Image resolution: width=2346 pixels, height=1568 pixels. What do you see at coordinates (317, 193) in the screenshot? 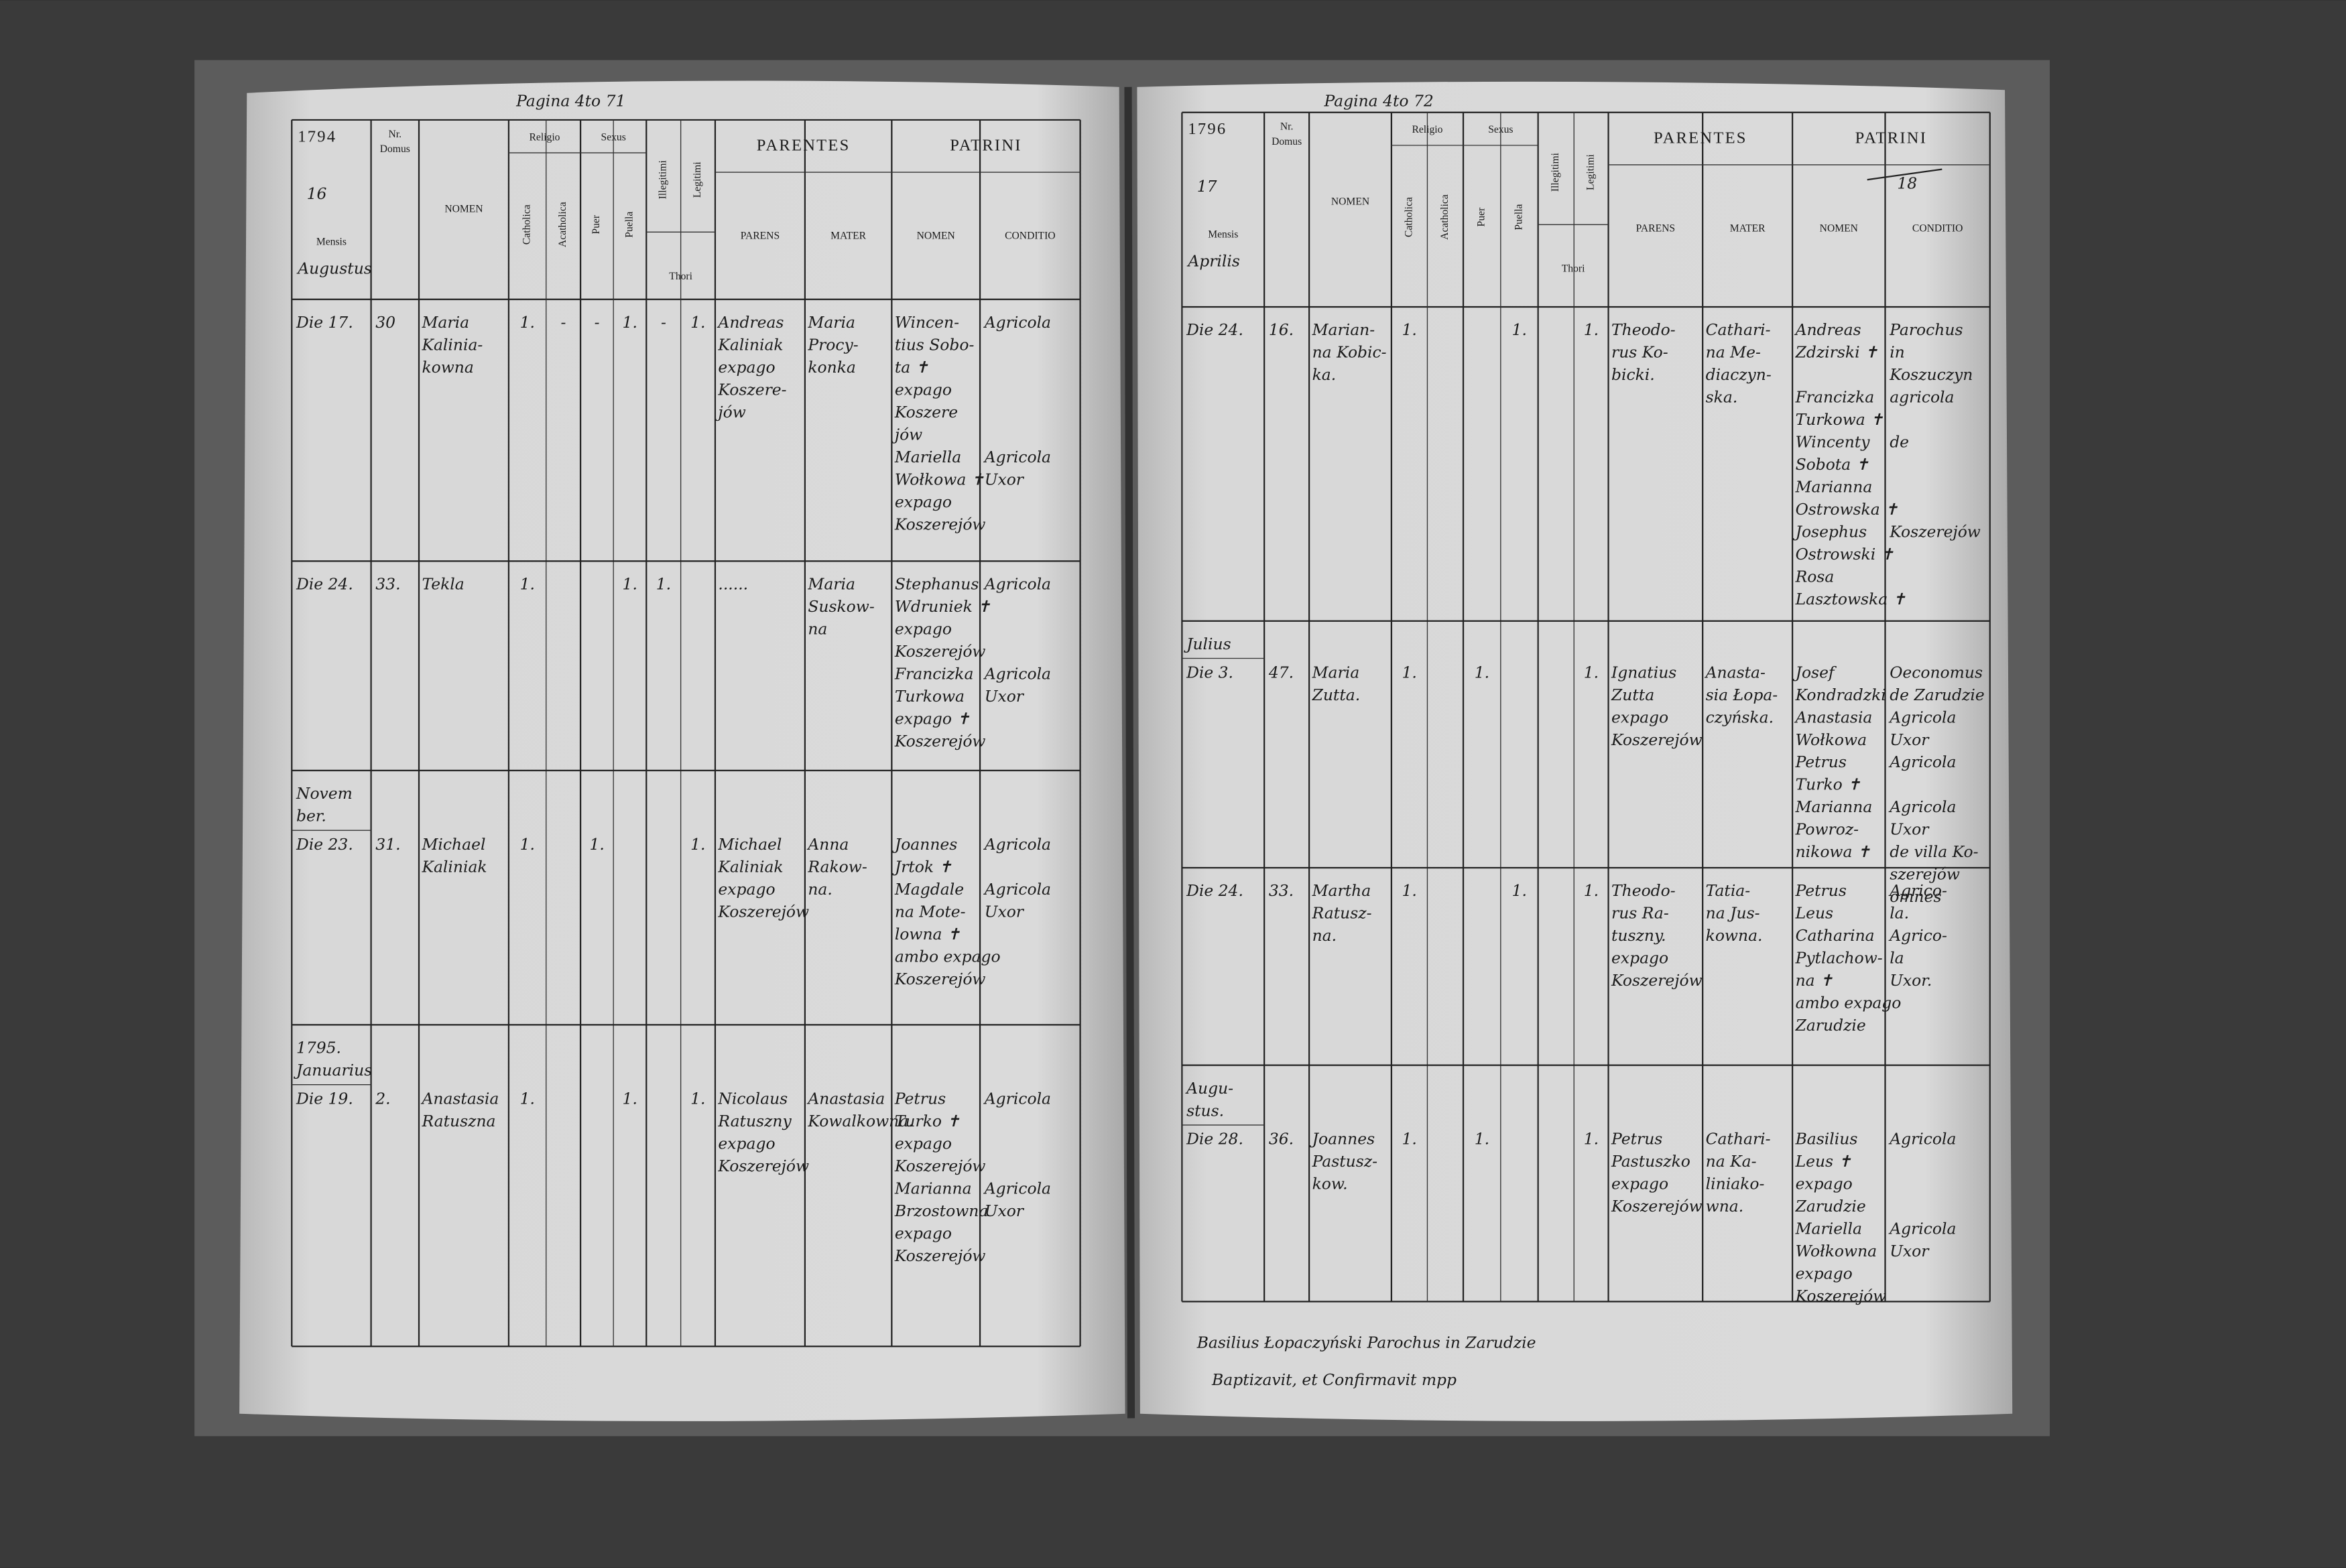
I see `page-number: 16` at bounding box center [317, 193].